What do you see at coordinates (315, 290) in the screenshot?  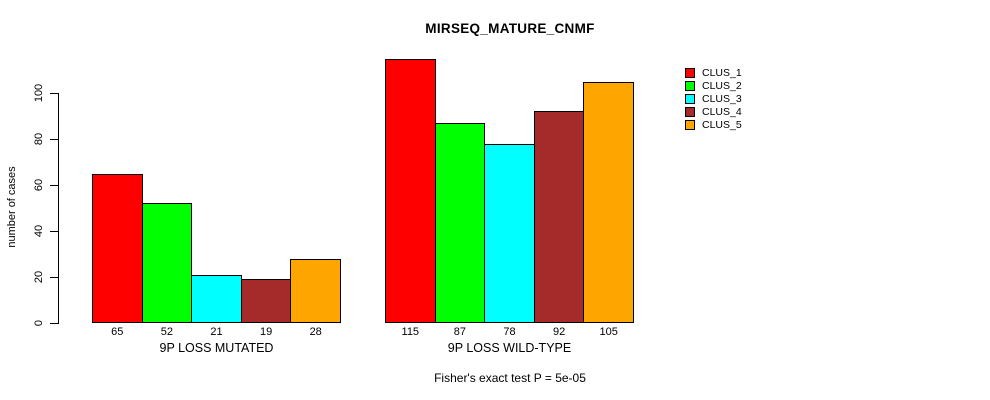 I see `bar-clus_5-group1` at bounding box center [315, 290].